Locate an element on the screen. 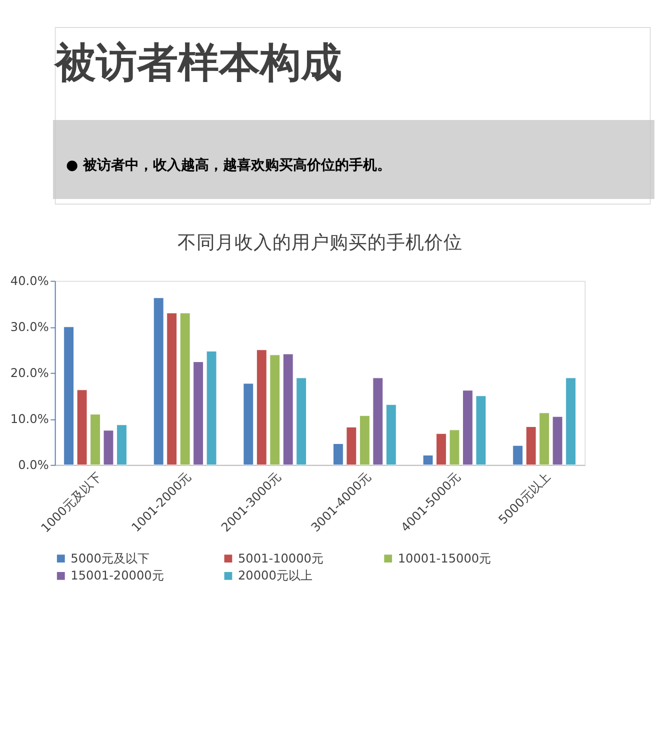 This screenshot has width=660, height=738. legend-label: 5001-10000元 is located at coordinates (281, 558).